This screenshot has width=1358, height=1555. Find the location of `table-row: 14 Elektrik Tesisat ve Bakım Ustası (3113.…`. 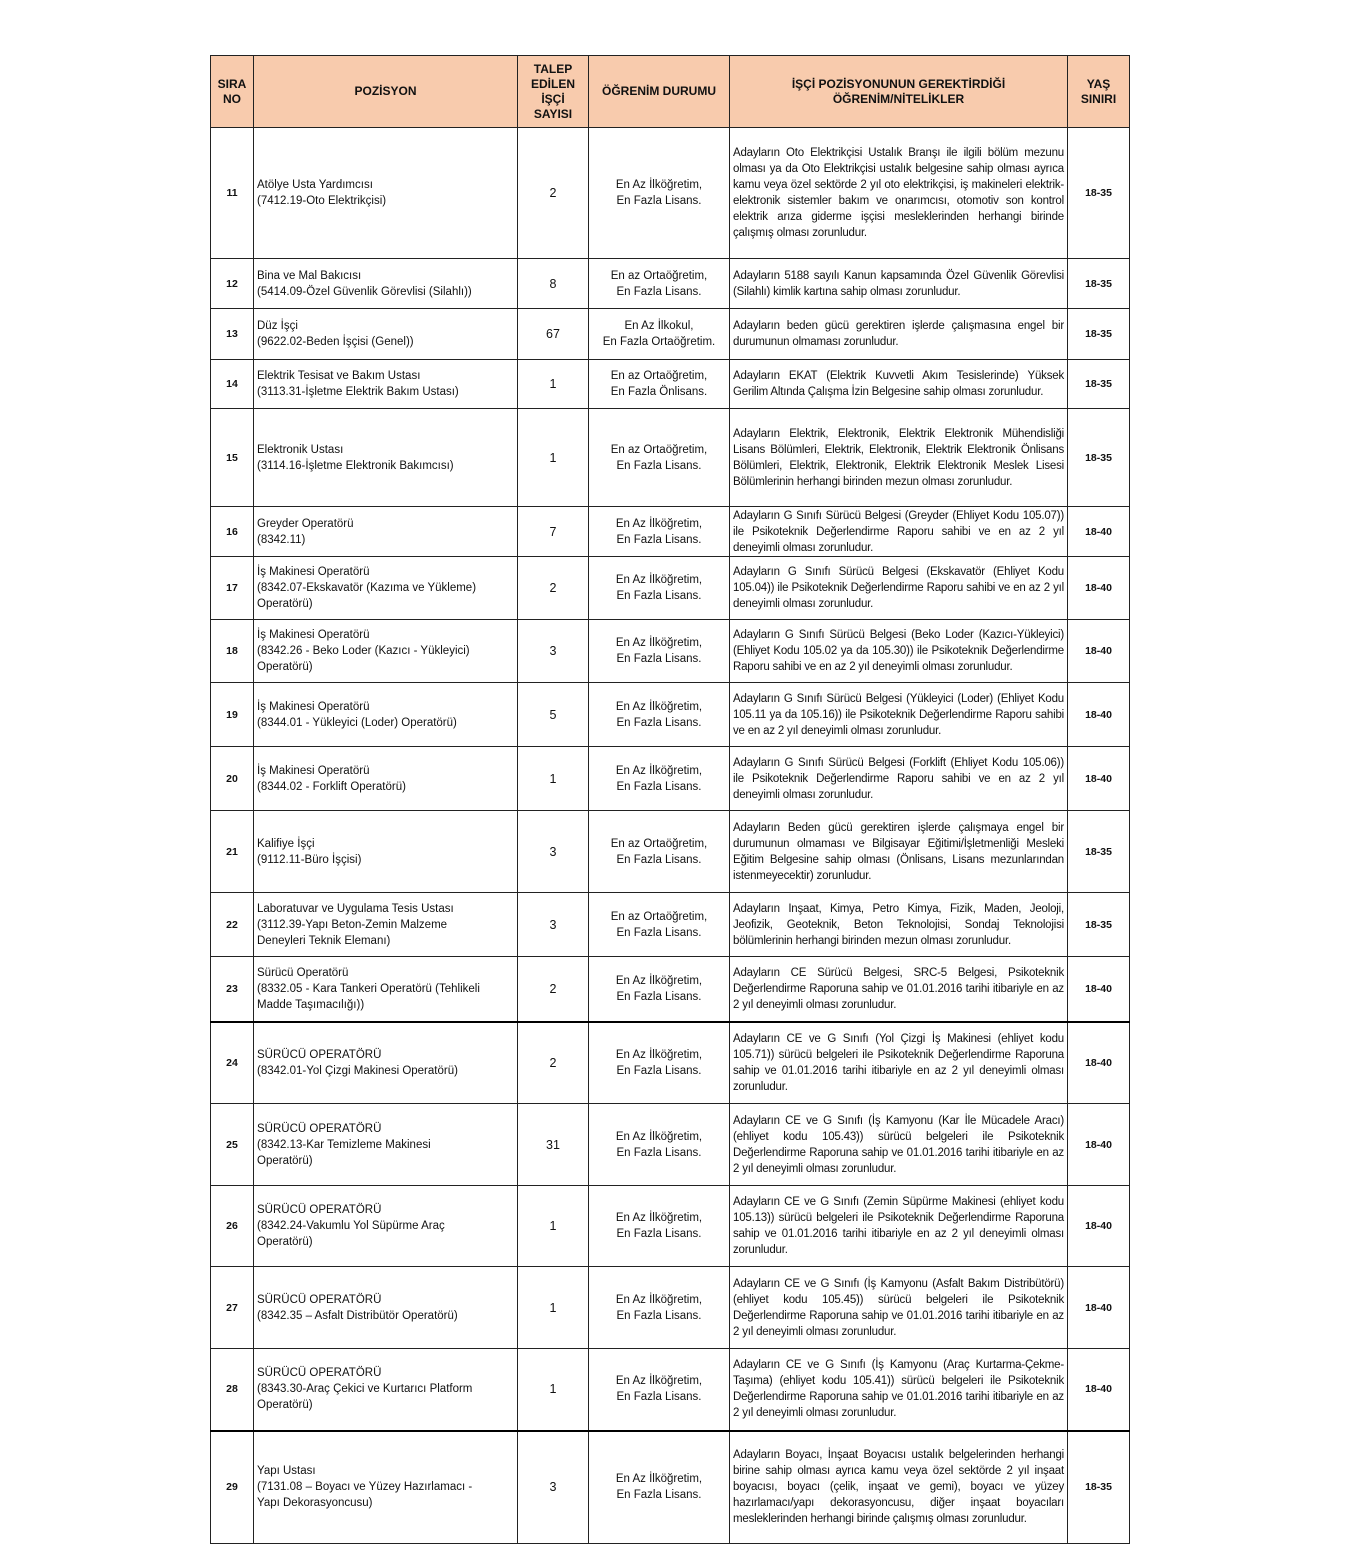

table-row: 14 Elektrik Tesisat ve Bakım Ustası (3113.… is located at coordinates (670, 384).